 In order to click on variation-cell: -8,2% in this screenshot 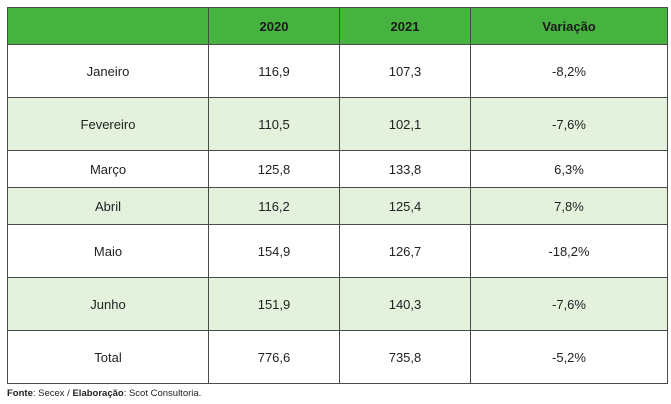, I will do `click(569, 71)`.